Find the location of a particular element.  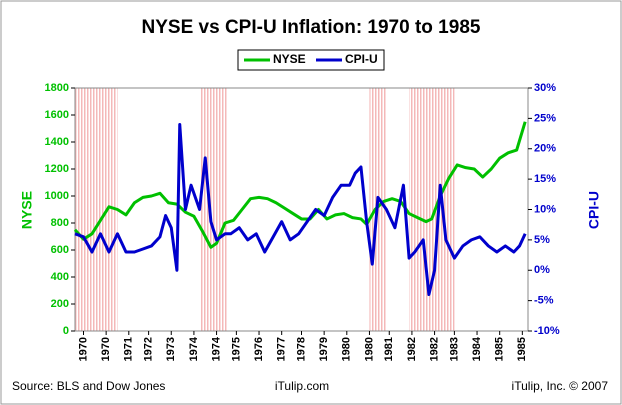

y2-tick-label: 5% is located at coordinates (542, 240).